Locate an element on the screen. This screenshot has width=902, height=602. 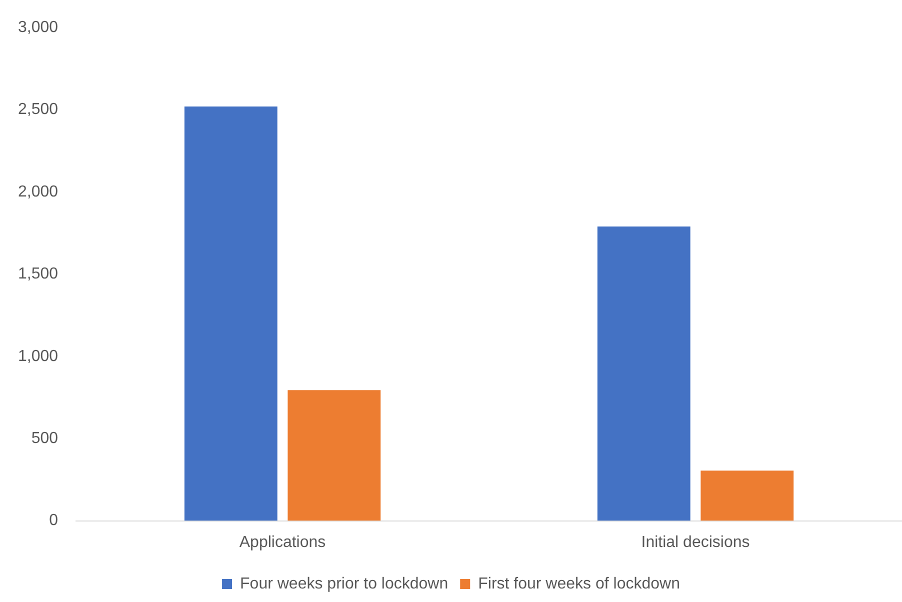
x-tick-label: Initial decisions is located at coordinates (695, 542).